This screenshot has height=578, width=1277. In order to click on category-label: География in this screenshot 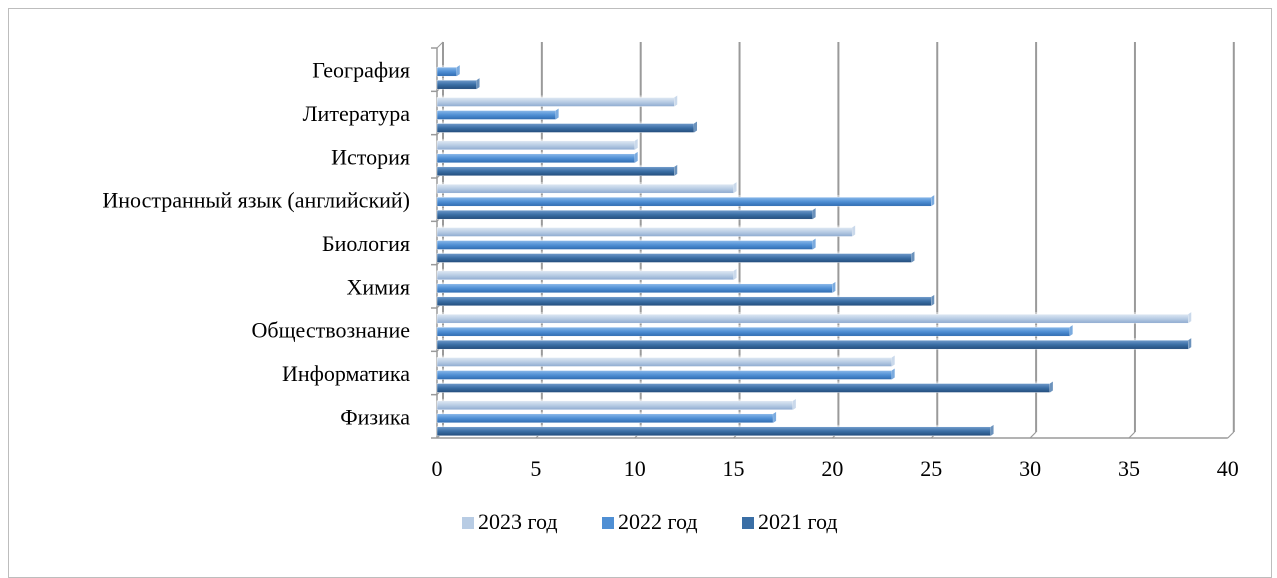, I will do `click(361, 70)`.